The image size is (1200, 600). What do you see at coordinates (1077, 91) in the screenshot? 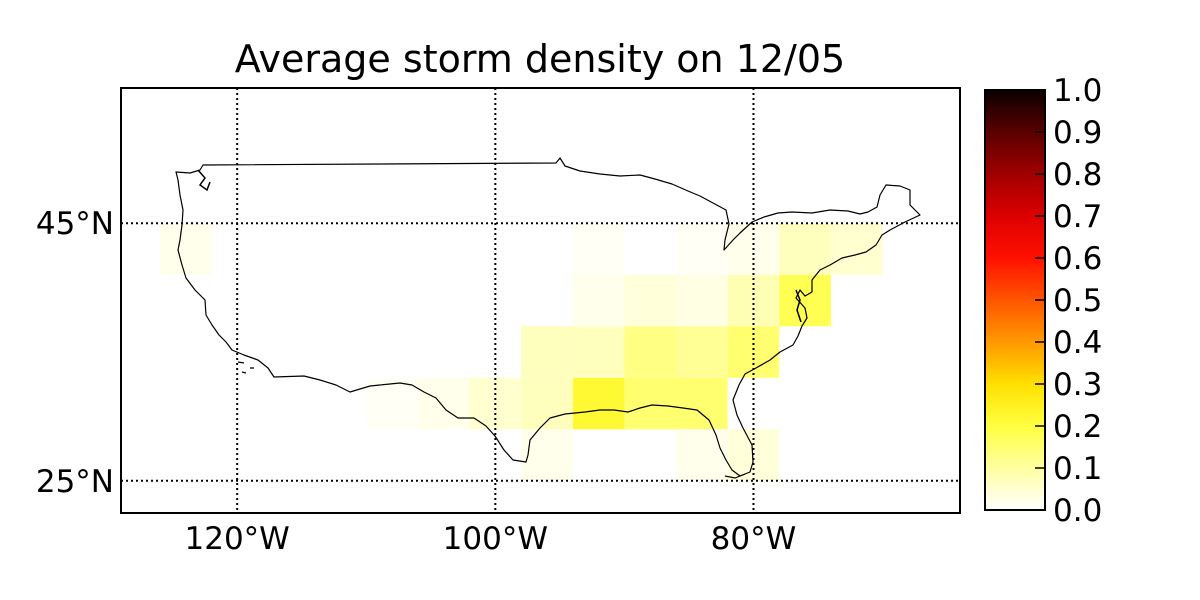
I see `colorbar-tick-label: 1.0` at bounding box center [1077, 91].